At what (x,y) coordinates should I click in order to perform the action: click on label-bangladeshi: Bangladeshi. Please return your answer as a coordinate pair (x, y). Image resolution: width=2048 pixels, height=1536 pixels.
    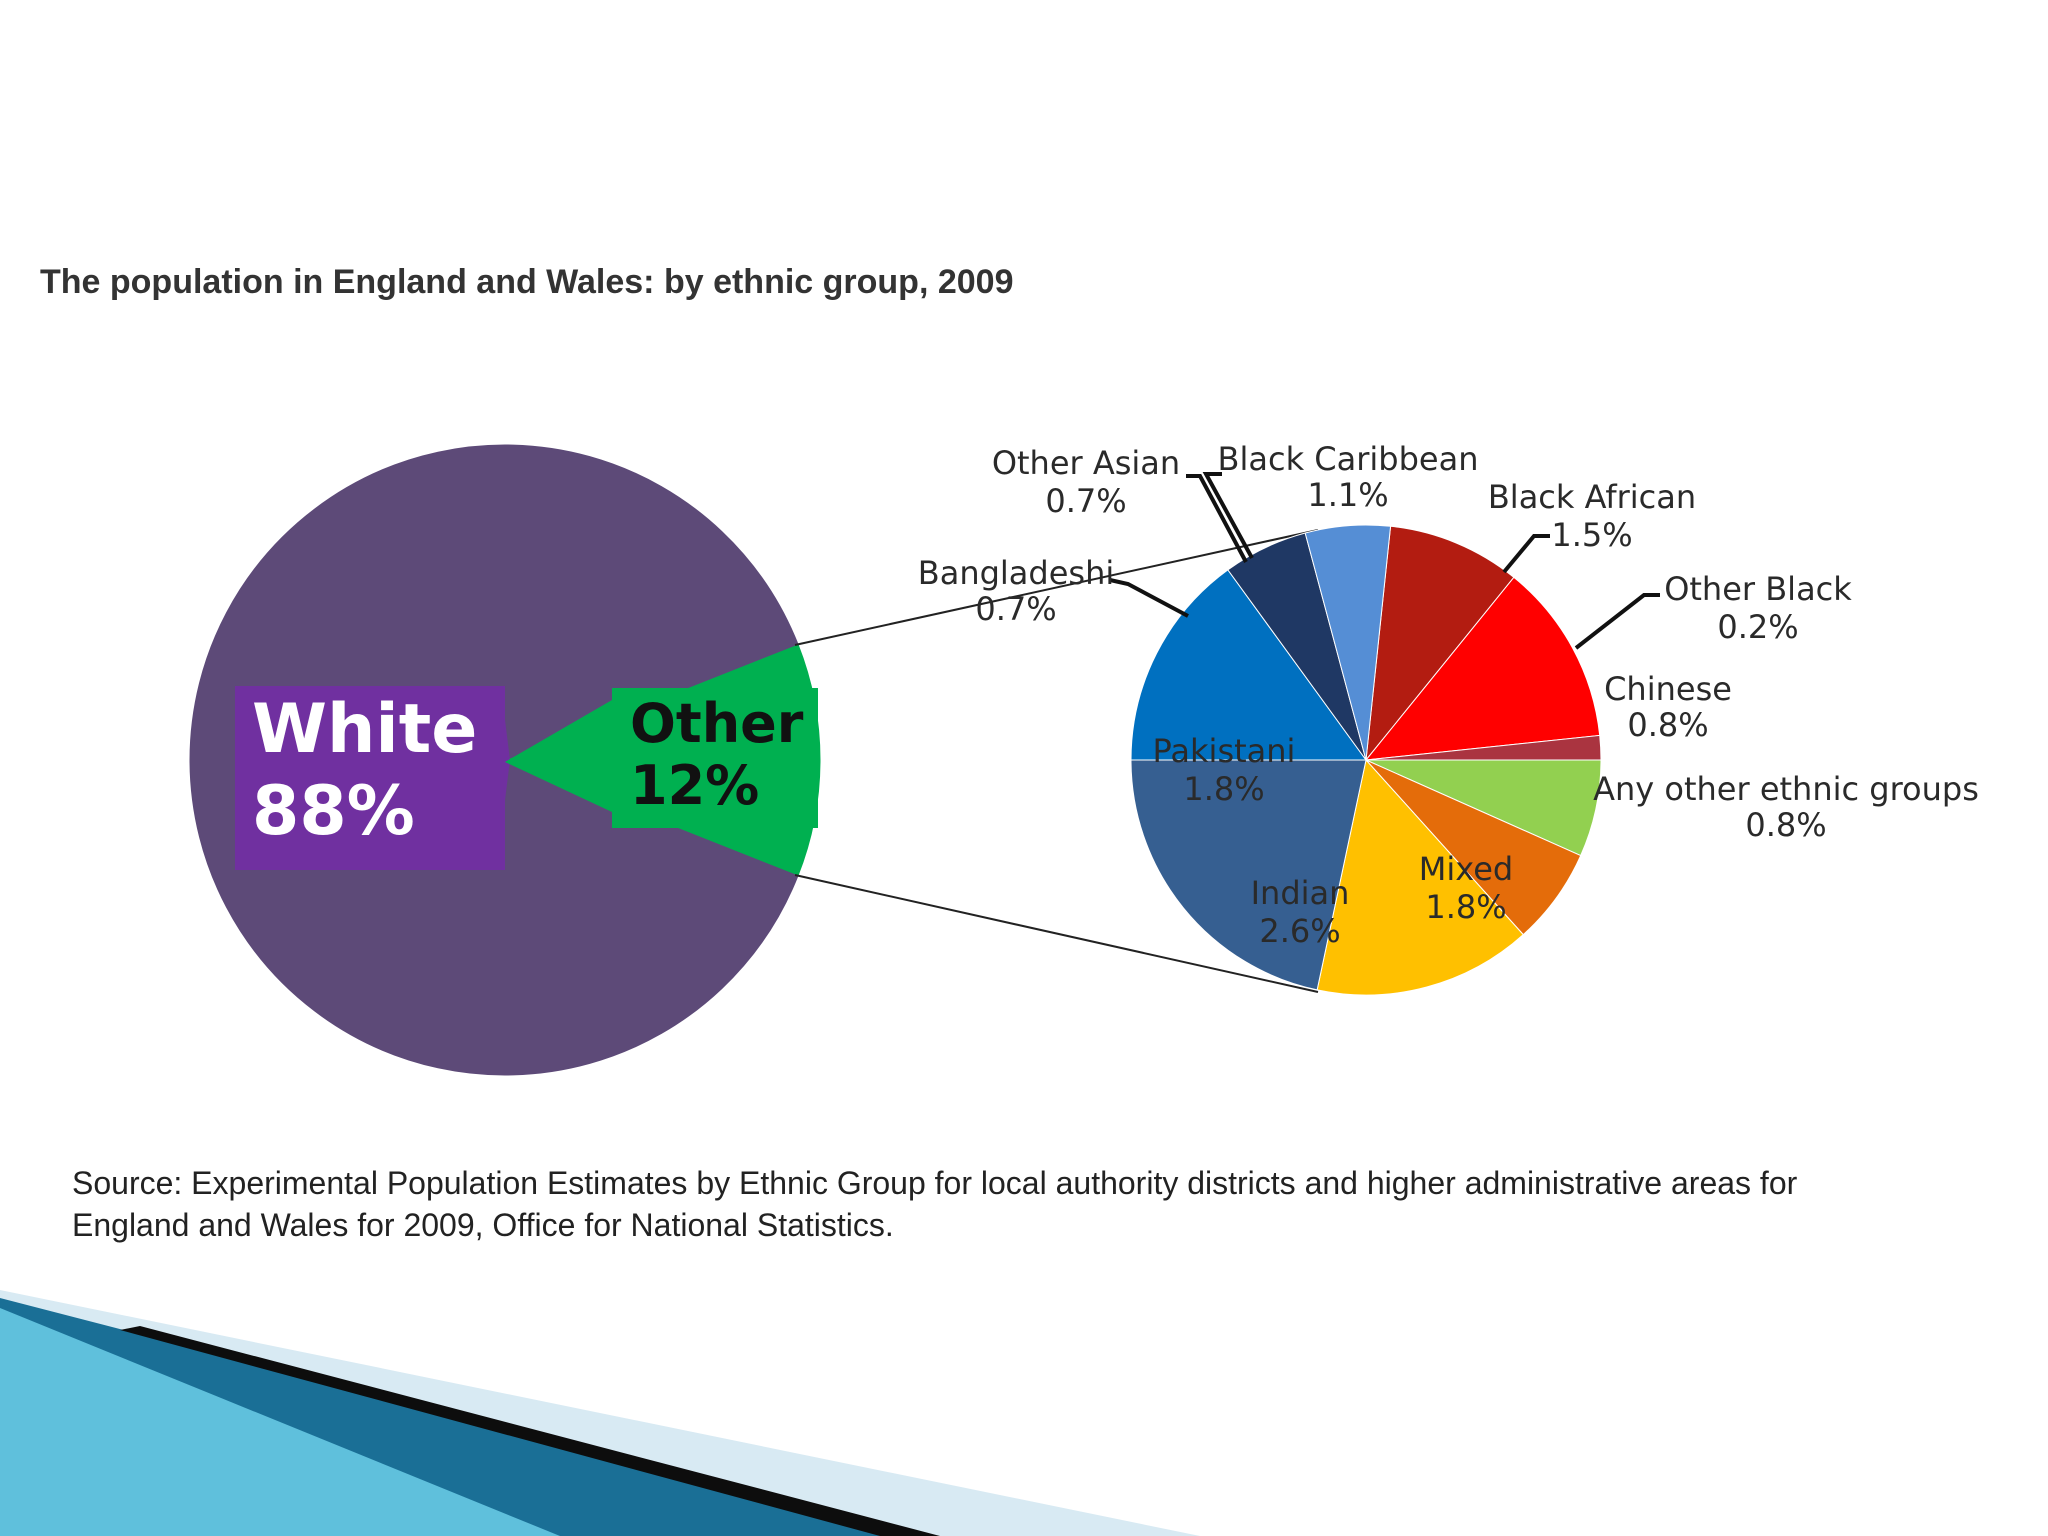
    Looking at the image, I should click on (1016, 573).